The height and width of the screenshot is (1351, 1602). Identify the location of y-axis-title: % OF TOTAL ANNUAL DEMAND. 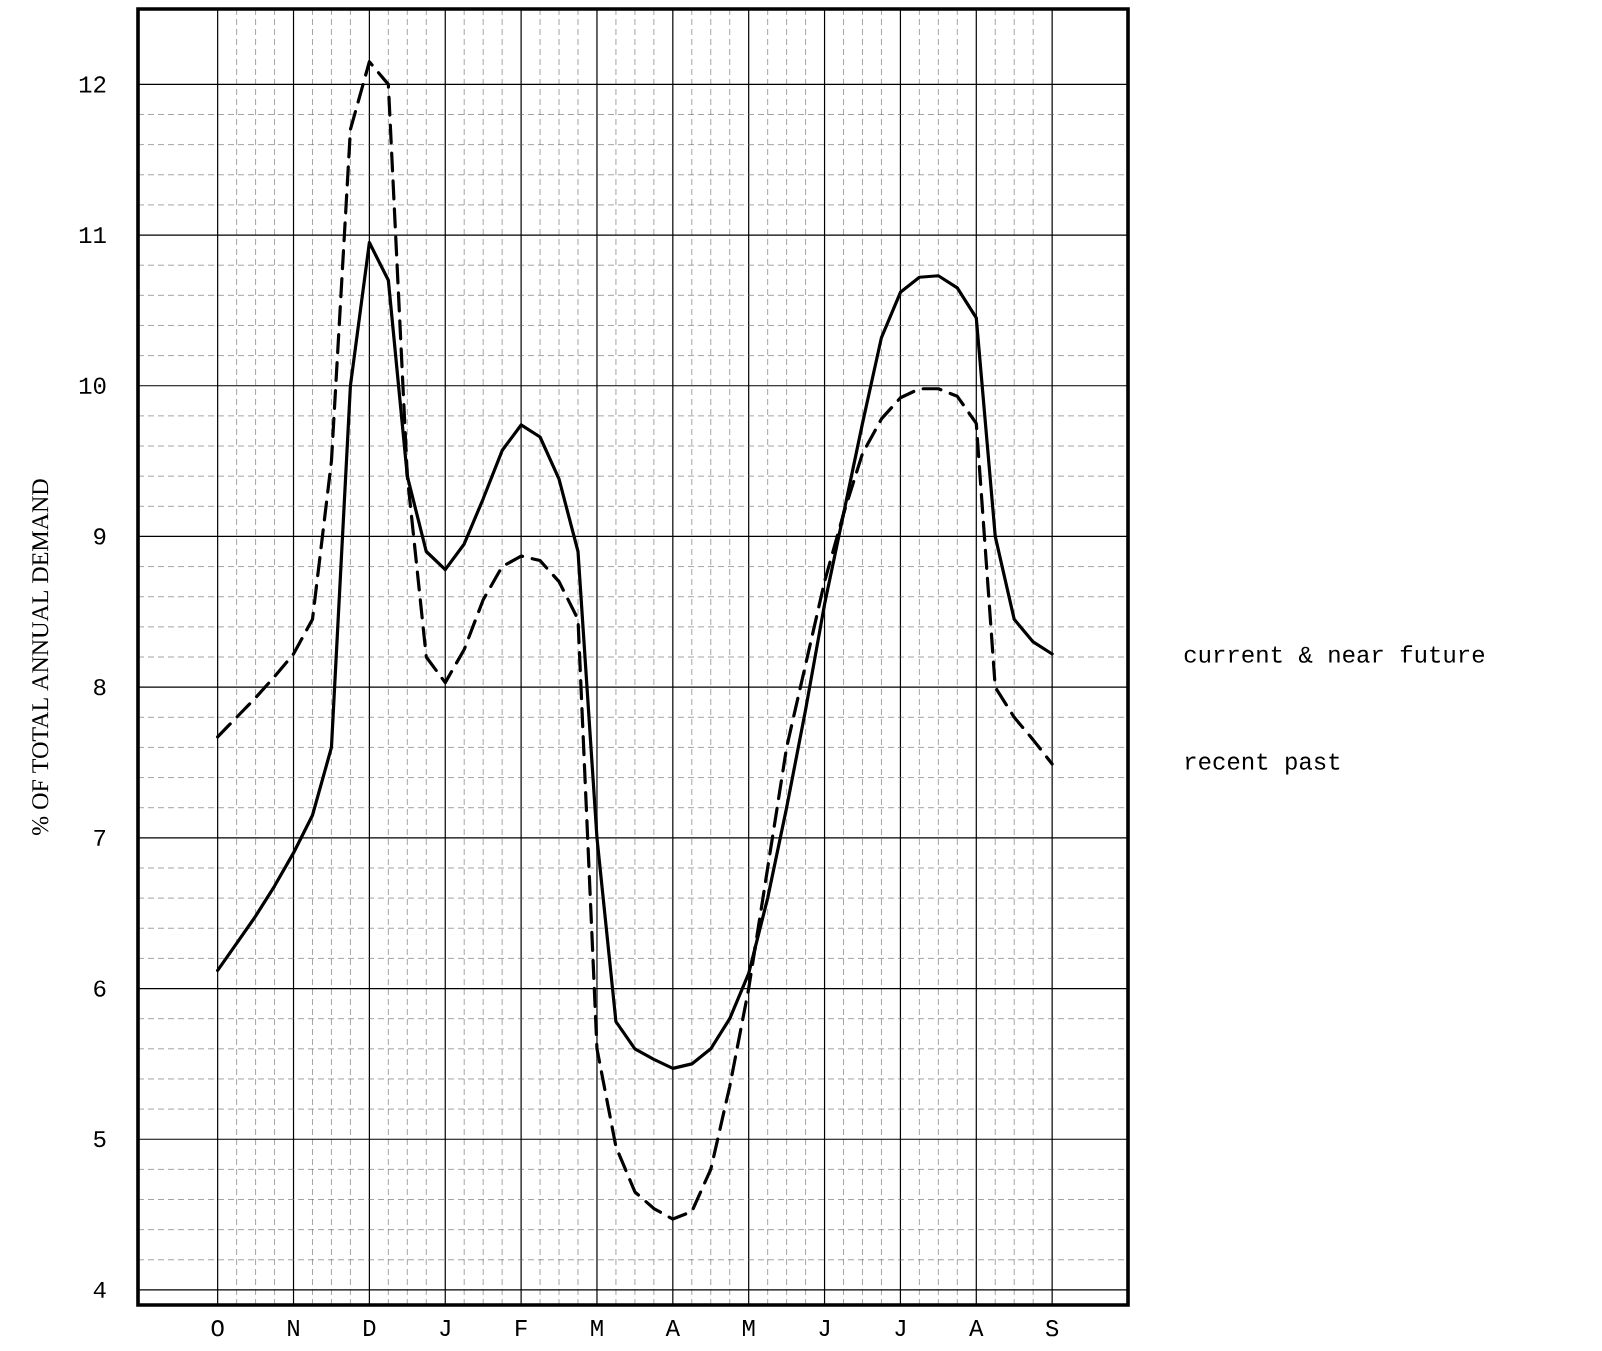
(40, 657).